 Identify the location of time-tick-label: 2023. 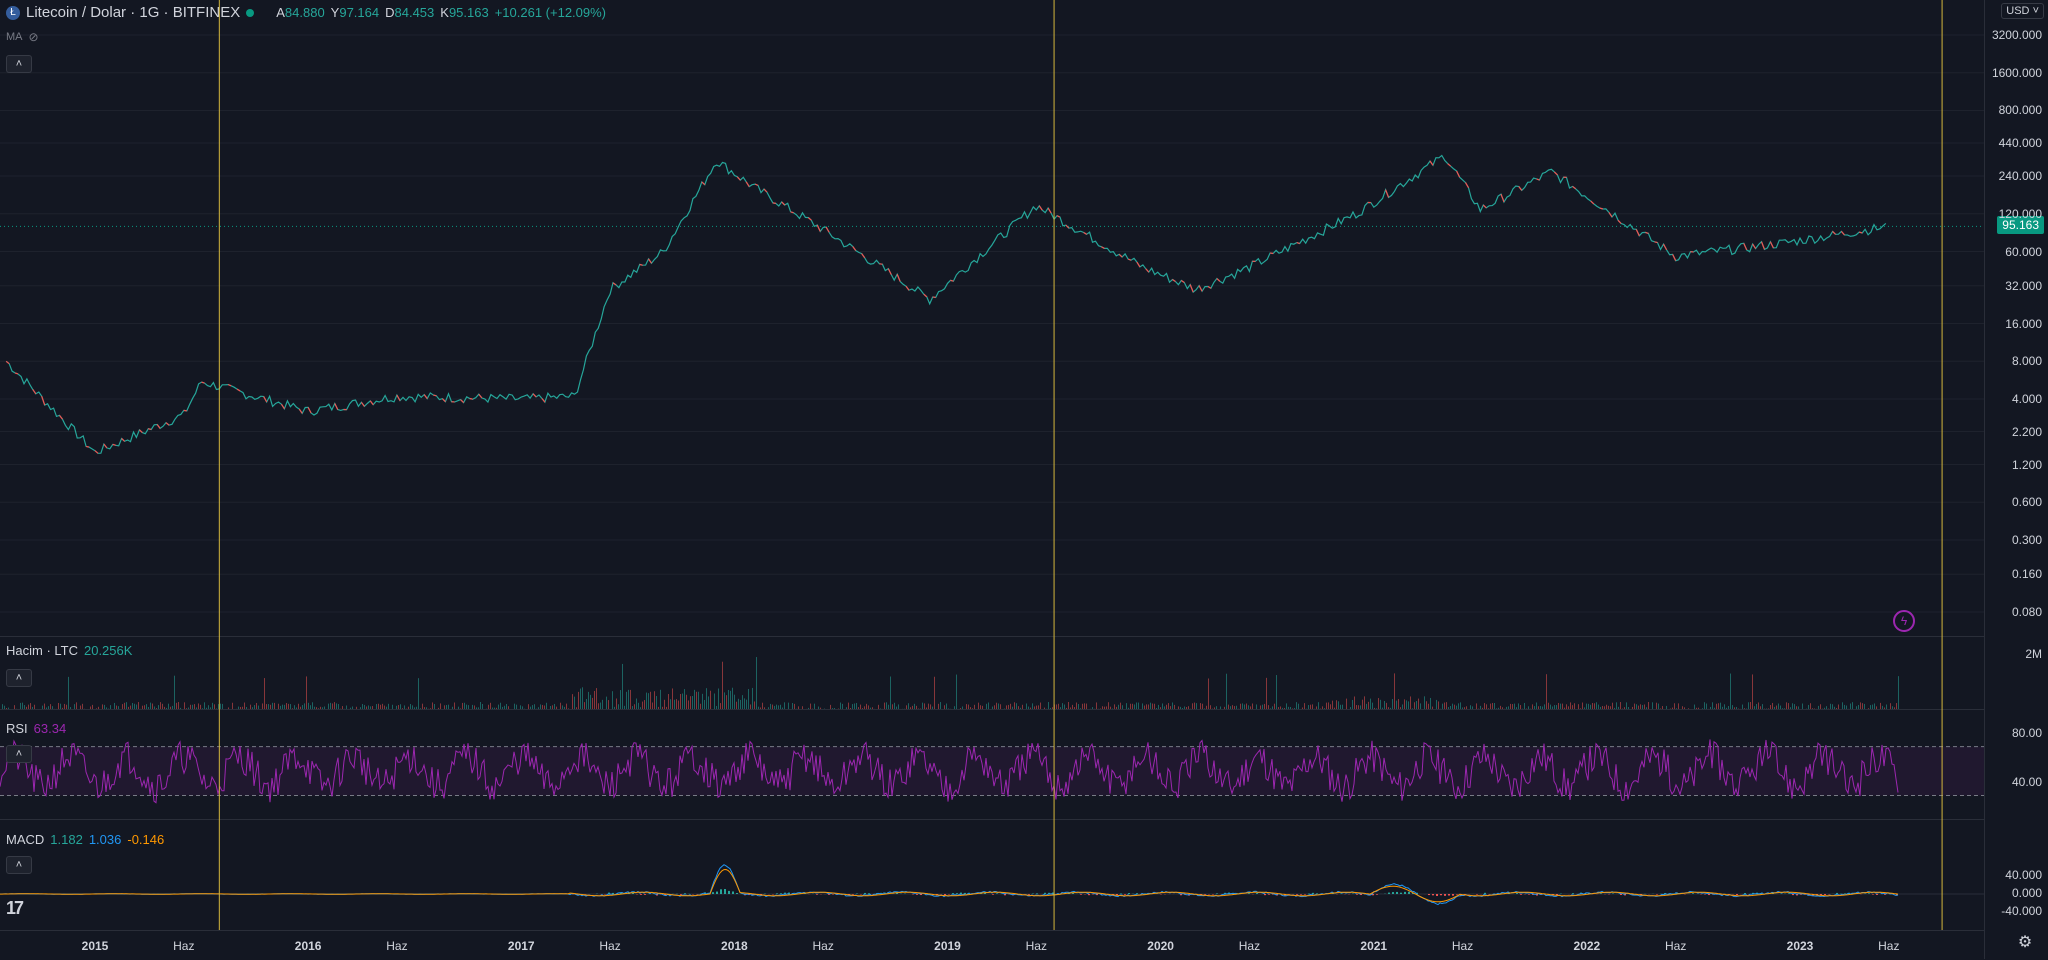
(1800, 946).